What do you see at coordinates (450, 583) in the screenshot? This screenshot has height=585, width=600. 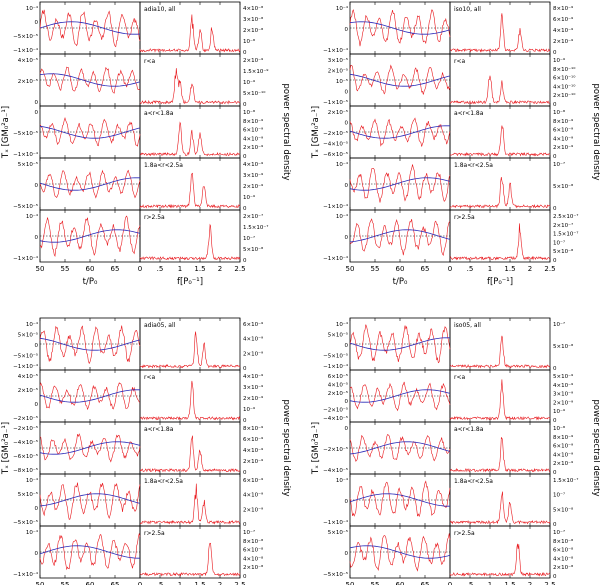 I see `freq-tick-label: 0` at bounding box center [450, 583].